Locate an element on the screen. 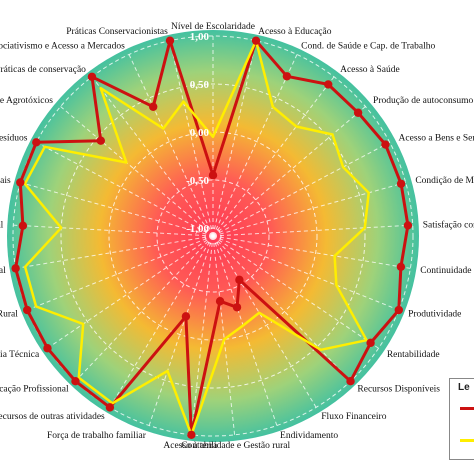  category-label-28: Práticas Conservacionistas is located at coordinates (117, 32).